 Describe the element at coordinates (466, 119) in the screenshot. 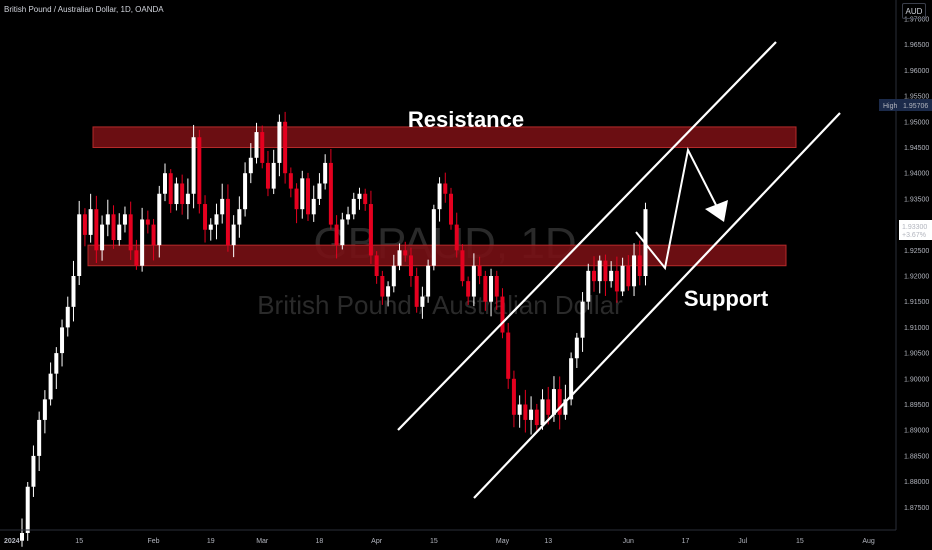

I see `resistance-label: Resistance` at that location.